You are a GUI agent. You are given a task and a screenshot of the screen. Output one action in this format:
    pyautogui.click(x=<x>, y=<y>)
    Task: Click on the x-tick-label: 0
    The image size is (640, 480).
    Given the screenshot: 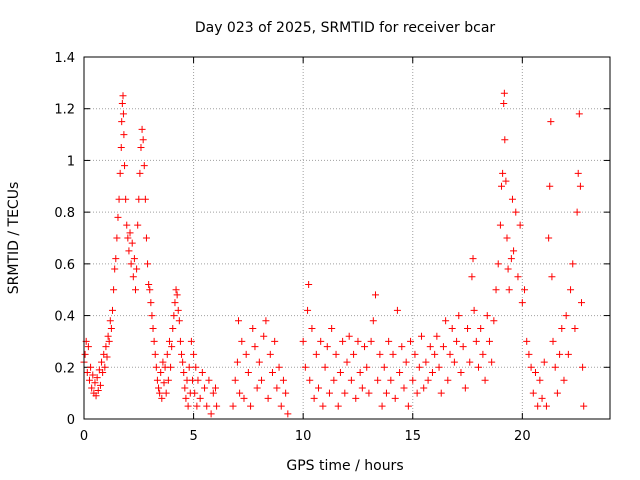 What is the action you would take?
    pyautogui.click(x=84, y=436)
    